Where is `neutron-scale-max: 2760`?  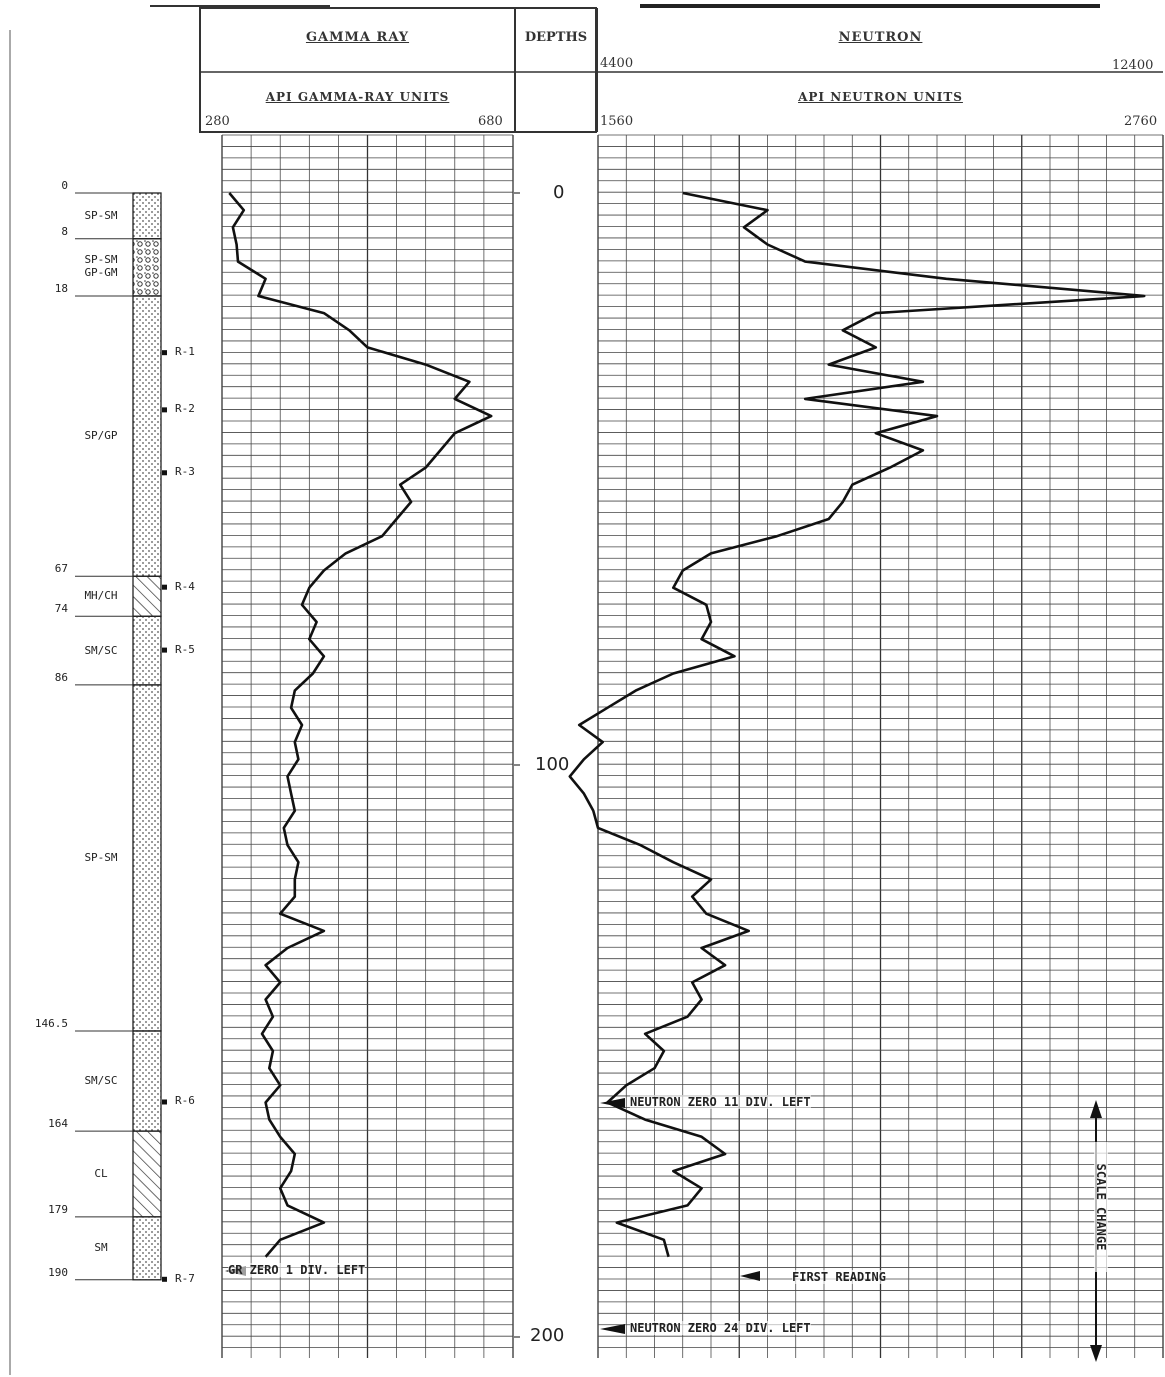
neutron-scale-max: 2760 is located at coordinates (1141, 121).